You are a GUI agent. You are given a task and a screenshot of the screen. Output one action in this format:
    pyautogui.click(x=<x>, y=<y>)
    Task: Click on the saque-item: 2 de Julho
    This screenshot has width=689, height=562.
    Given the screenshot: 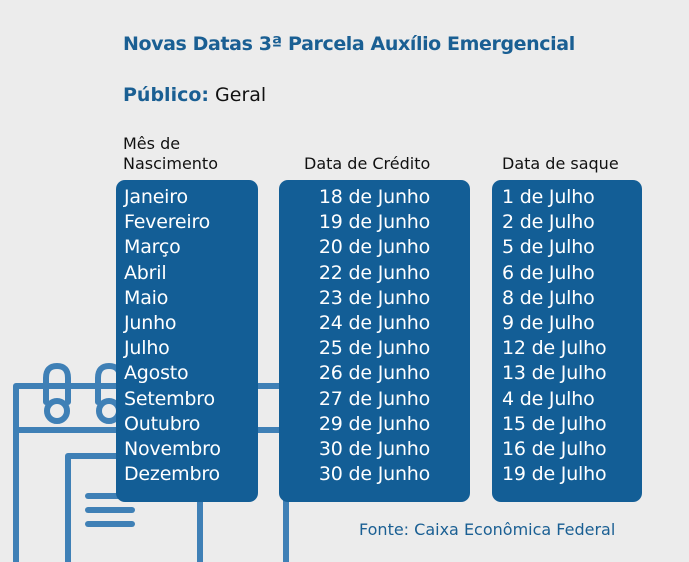 What is the action you would take?
    pyautogui.click(x=548, y=222)
    